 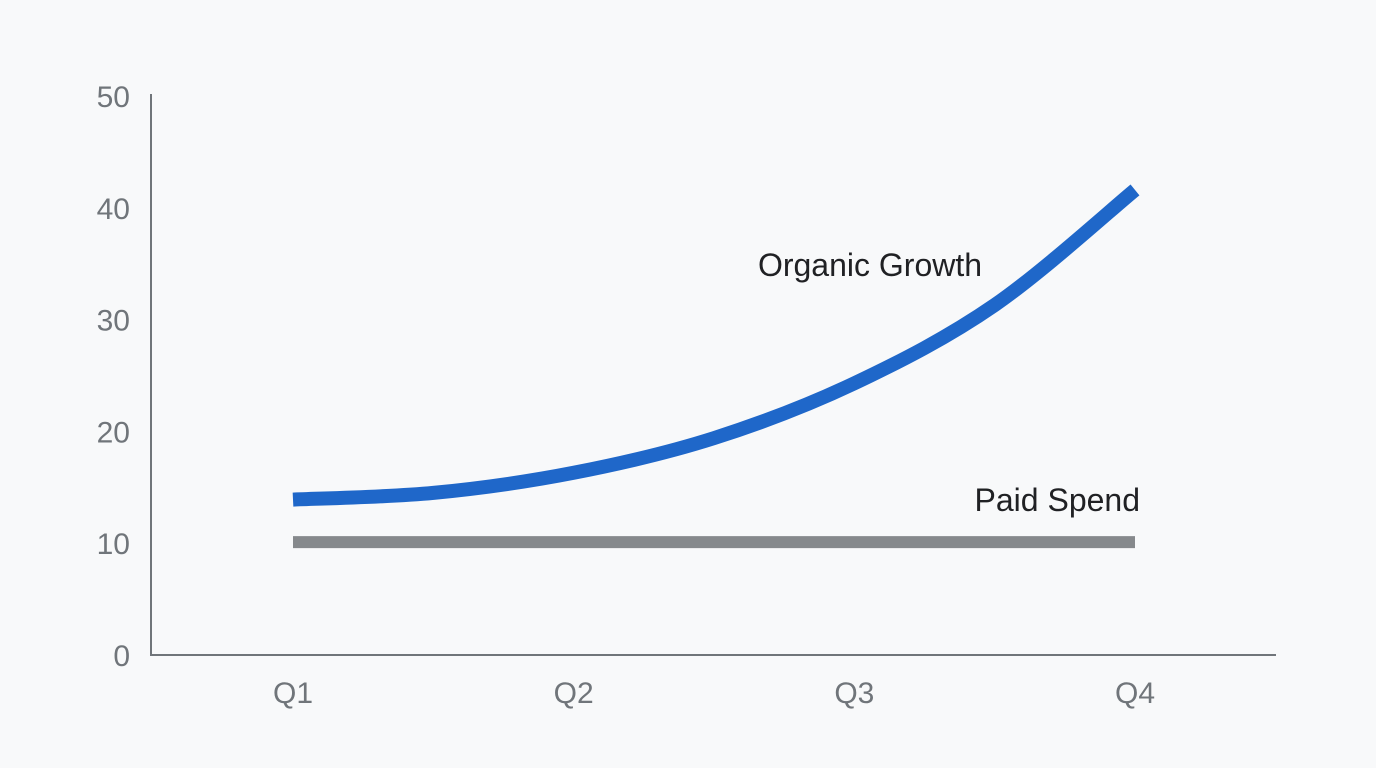 I want to click on series-label-paid-spend: Paid Spend, so click(x=1057, y=500).